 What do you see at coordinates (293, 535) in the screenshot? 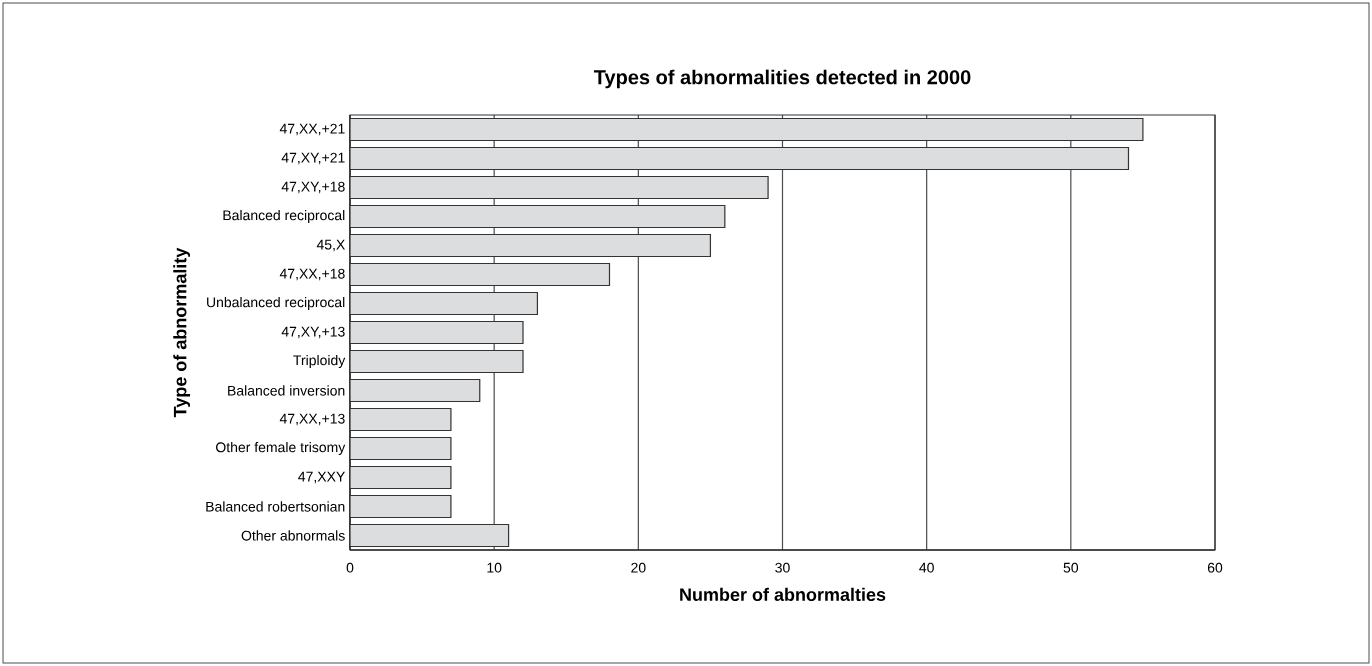
I see `y-tick-label: Other abnormals` at bounding box center [293, 535].